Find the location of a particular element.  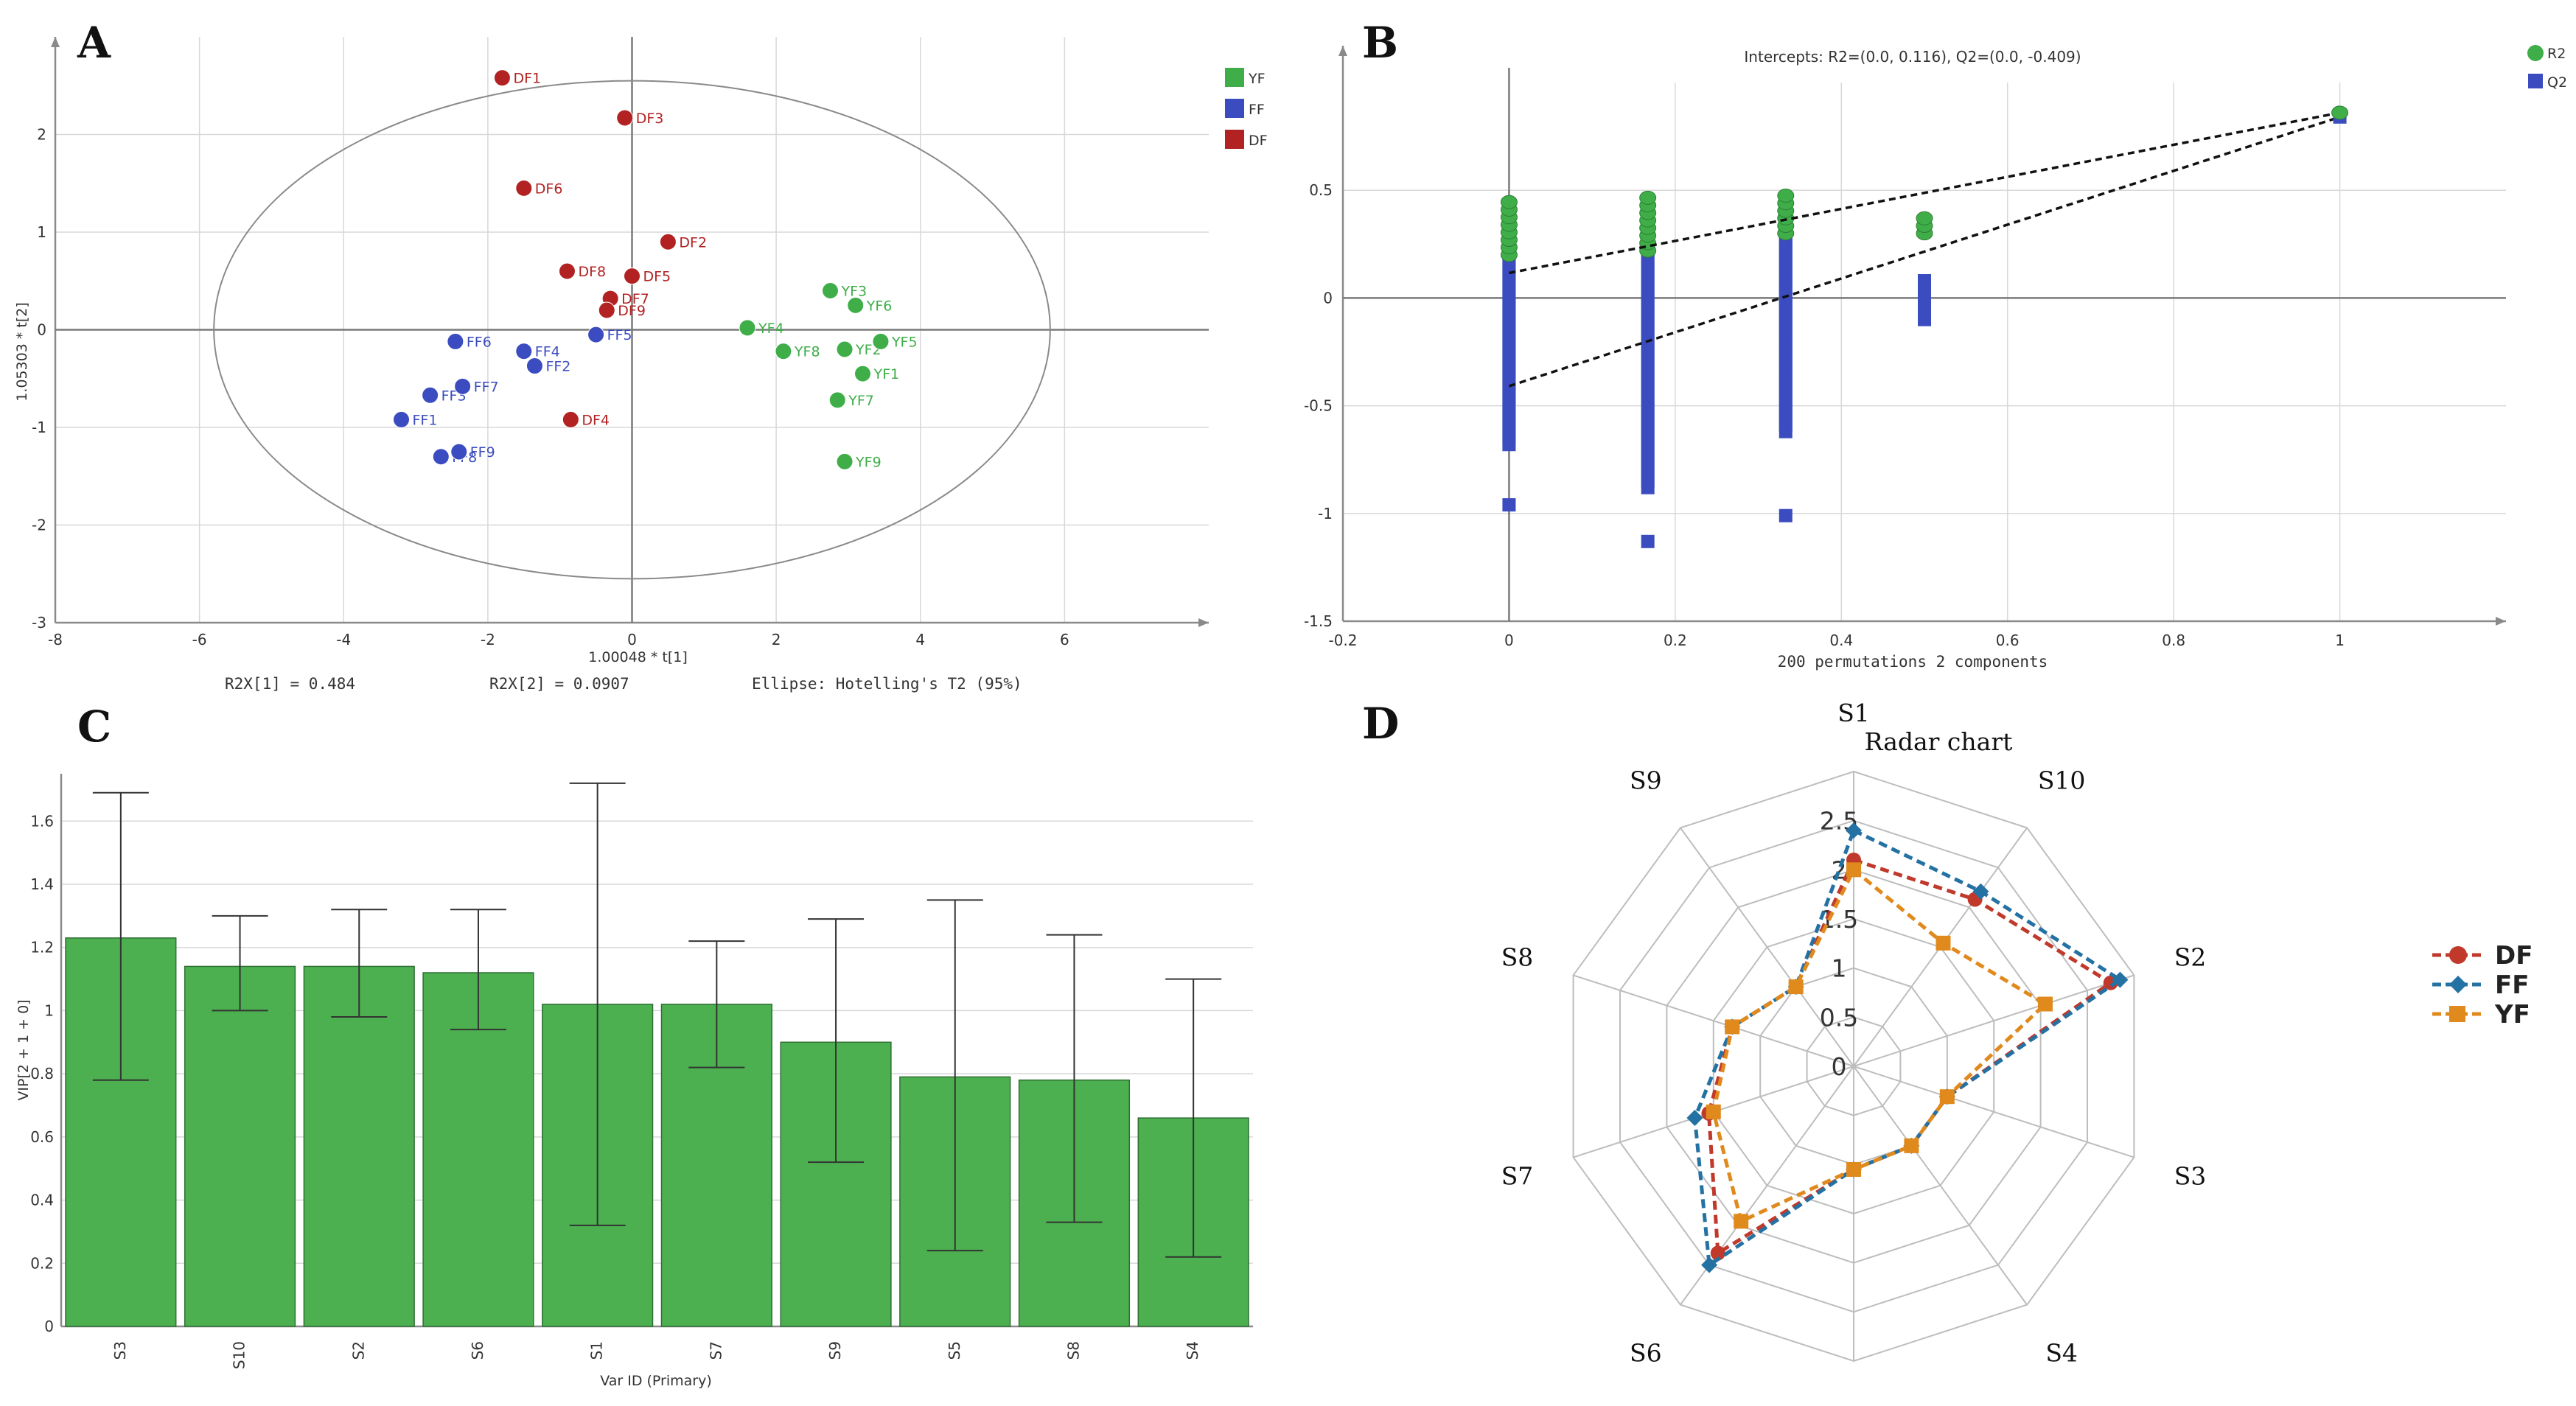

score-point-label: FF1 is located at coordinates (425, 420).